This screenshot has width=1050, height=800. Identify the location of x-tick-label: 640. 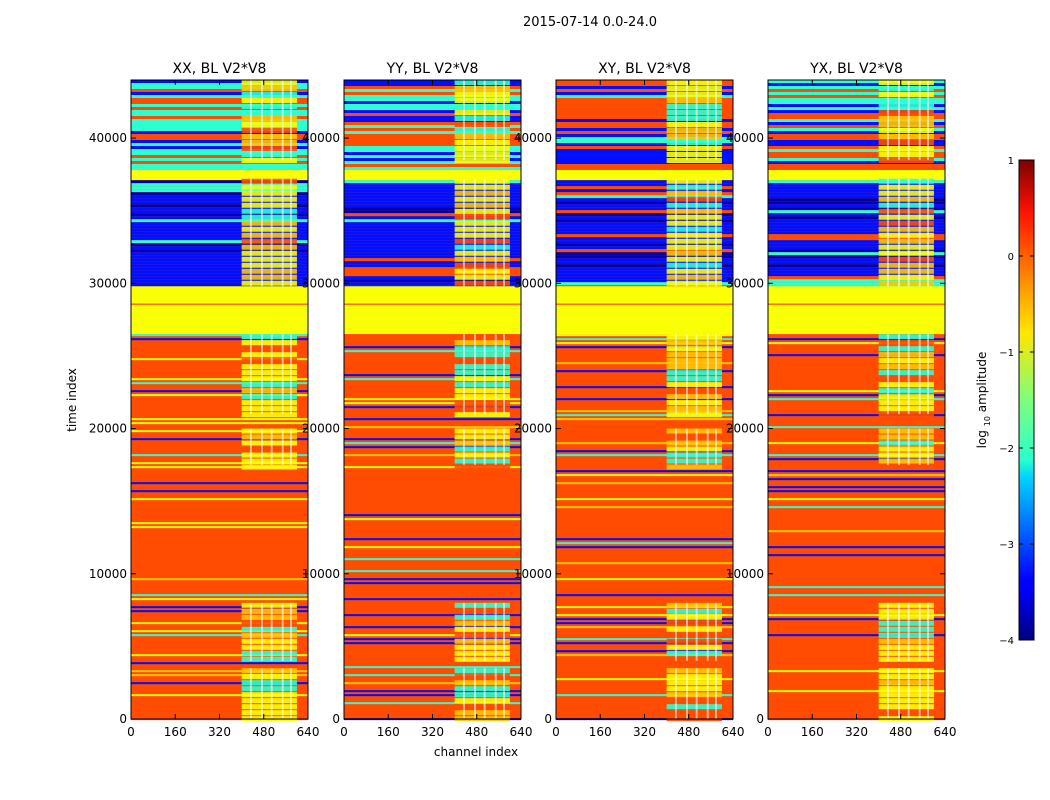
(521, 732).